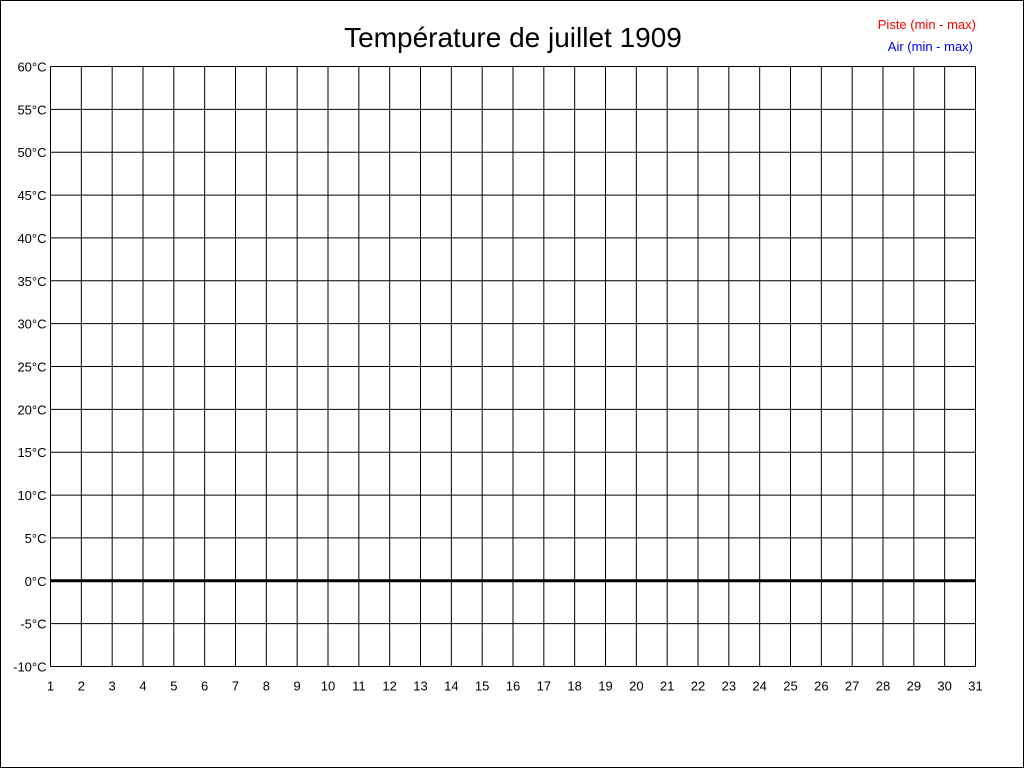  I want to click on x-tick-label: 13, so click(420, 686).